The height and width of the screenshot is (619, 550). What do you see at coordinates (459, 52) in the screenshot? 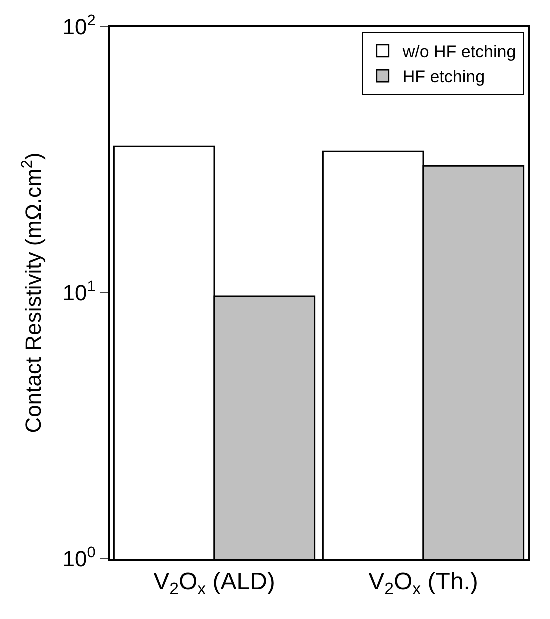
I see `legend-label: w/o HF etching` at bounding box center [459, 52].